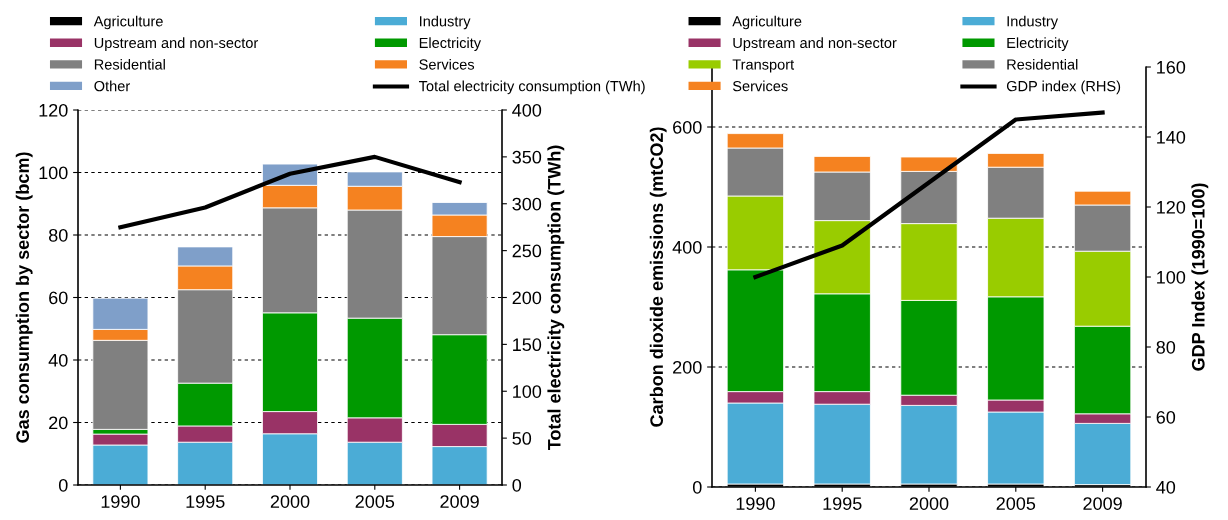 Image resolution: width=1228 pixels, height=520 pixels. What do you see at coordinates (58, 423) in the screenshot?
I see `y-tick-label: 20` at bounding box center [58, 423].